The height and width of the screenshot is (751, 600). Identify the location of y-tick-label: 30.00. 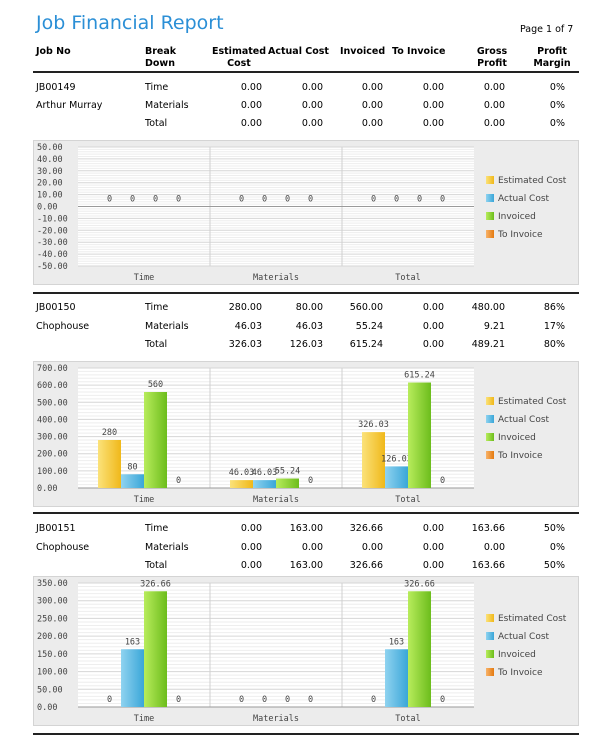
(50, 172).